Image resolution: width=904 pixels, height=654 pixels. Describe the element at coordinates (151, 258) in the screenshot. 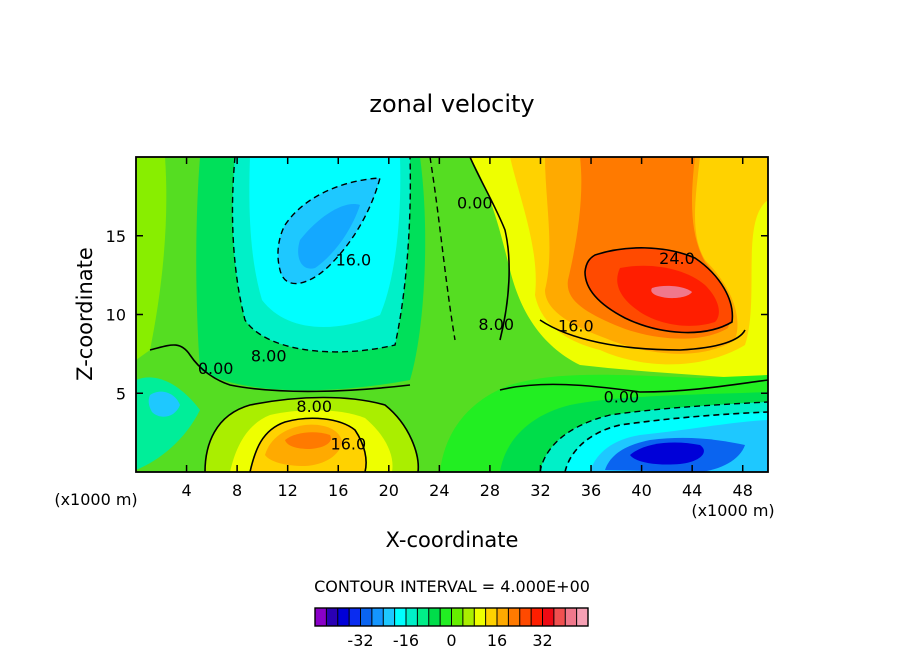

I see `field-left-yellowgreen` at that location.